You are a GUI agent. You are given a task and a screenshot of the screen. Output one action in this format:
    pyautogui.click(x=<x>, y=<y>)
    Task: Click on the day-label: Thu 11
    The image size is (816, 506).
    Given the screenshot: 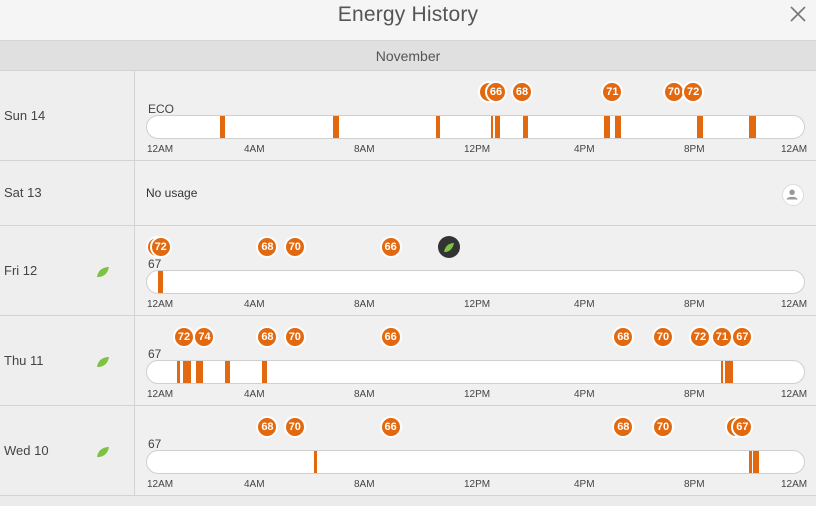 What is the action you would take?
    pyautogui.click(x=24, y=360)
    